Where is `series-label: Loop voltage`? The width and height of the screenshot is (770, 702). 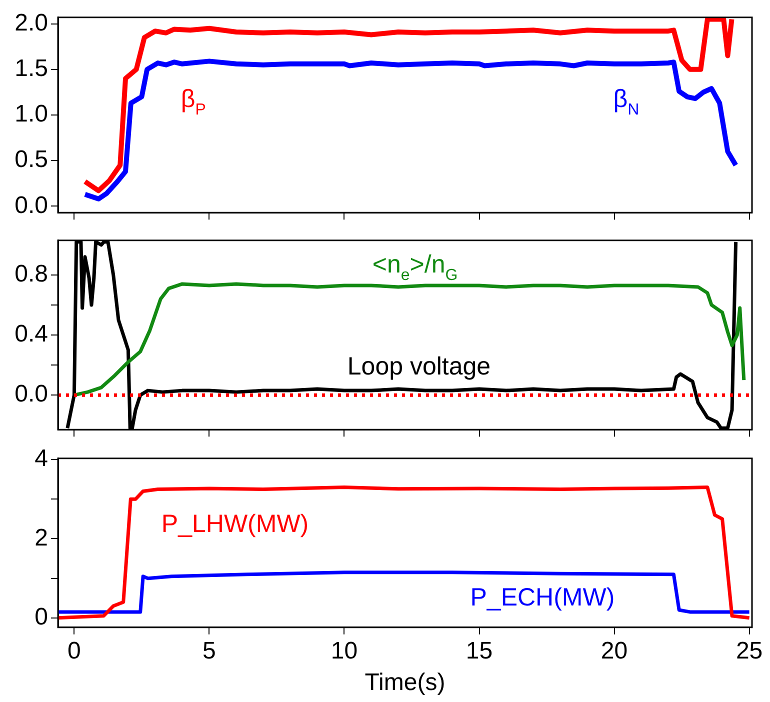 series-label: Loop voltage is located at coordinates (419, 366).